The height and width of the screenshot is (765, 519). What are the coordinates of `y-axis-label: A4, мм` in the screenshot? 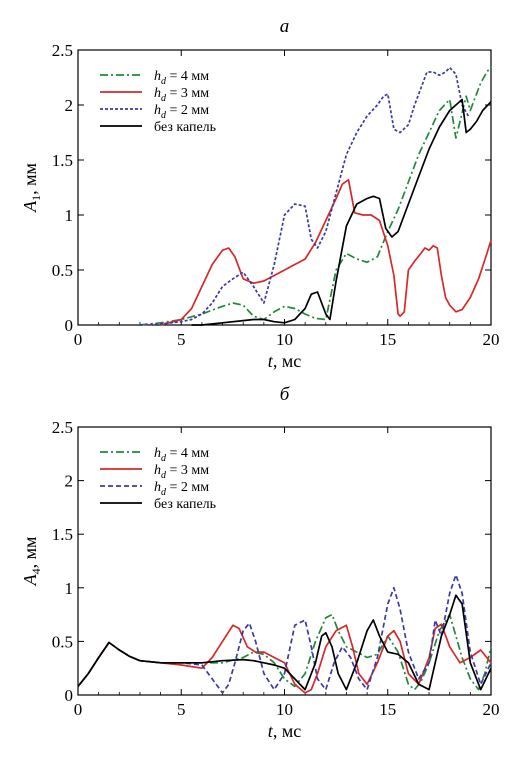 It's located at (31, 562).